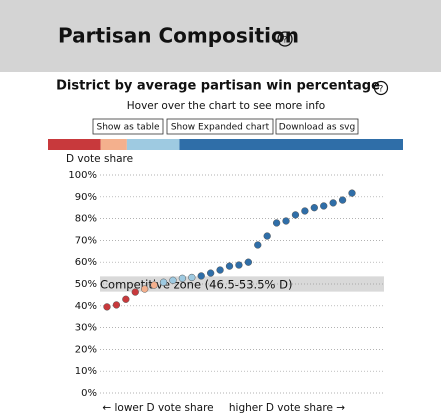 The height and width of the screenshot is (420, 441). I want to click on page-title: Partisan Composition, so click(178, 36).